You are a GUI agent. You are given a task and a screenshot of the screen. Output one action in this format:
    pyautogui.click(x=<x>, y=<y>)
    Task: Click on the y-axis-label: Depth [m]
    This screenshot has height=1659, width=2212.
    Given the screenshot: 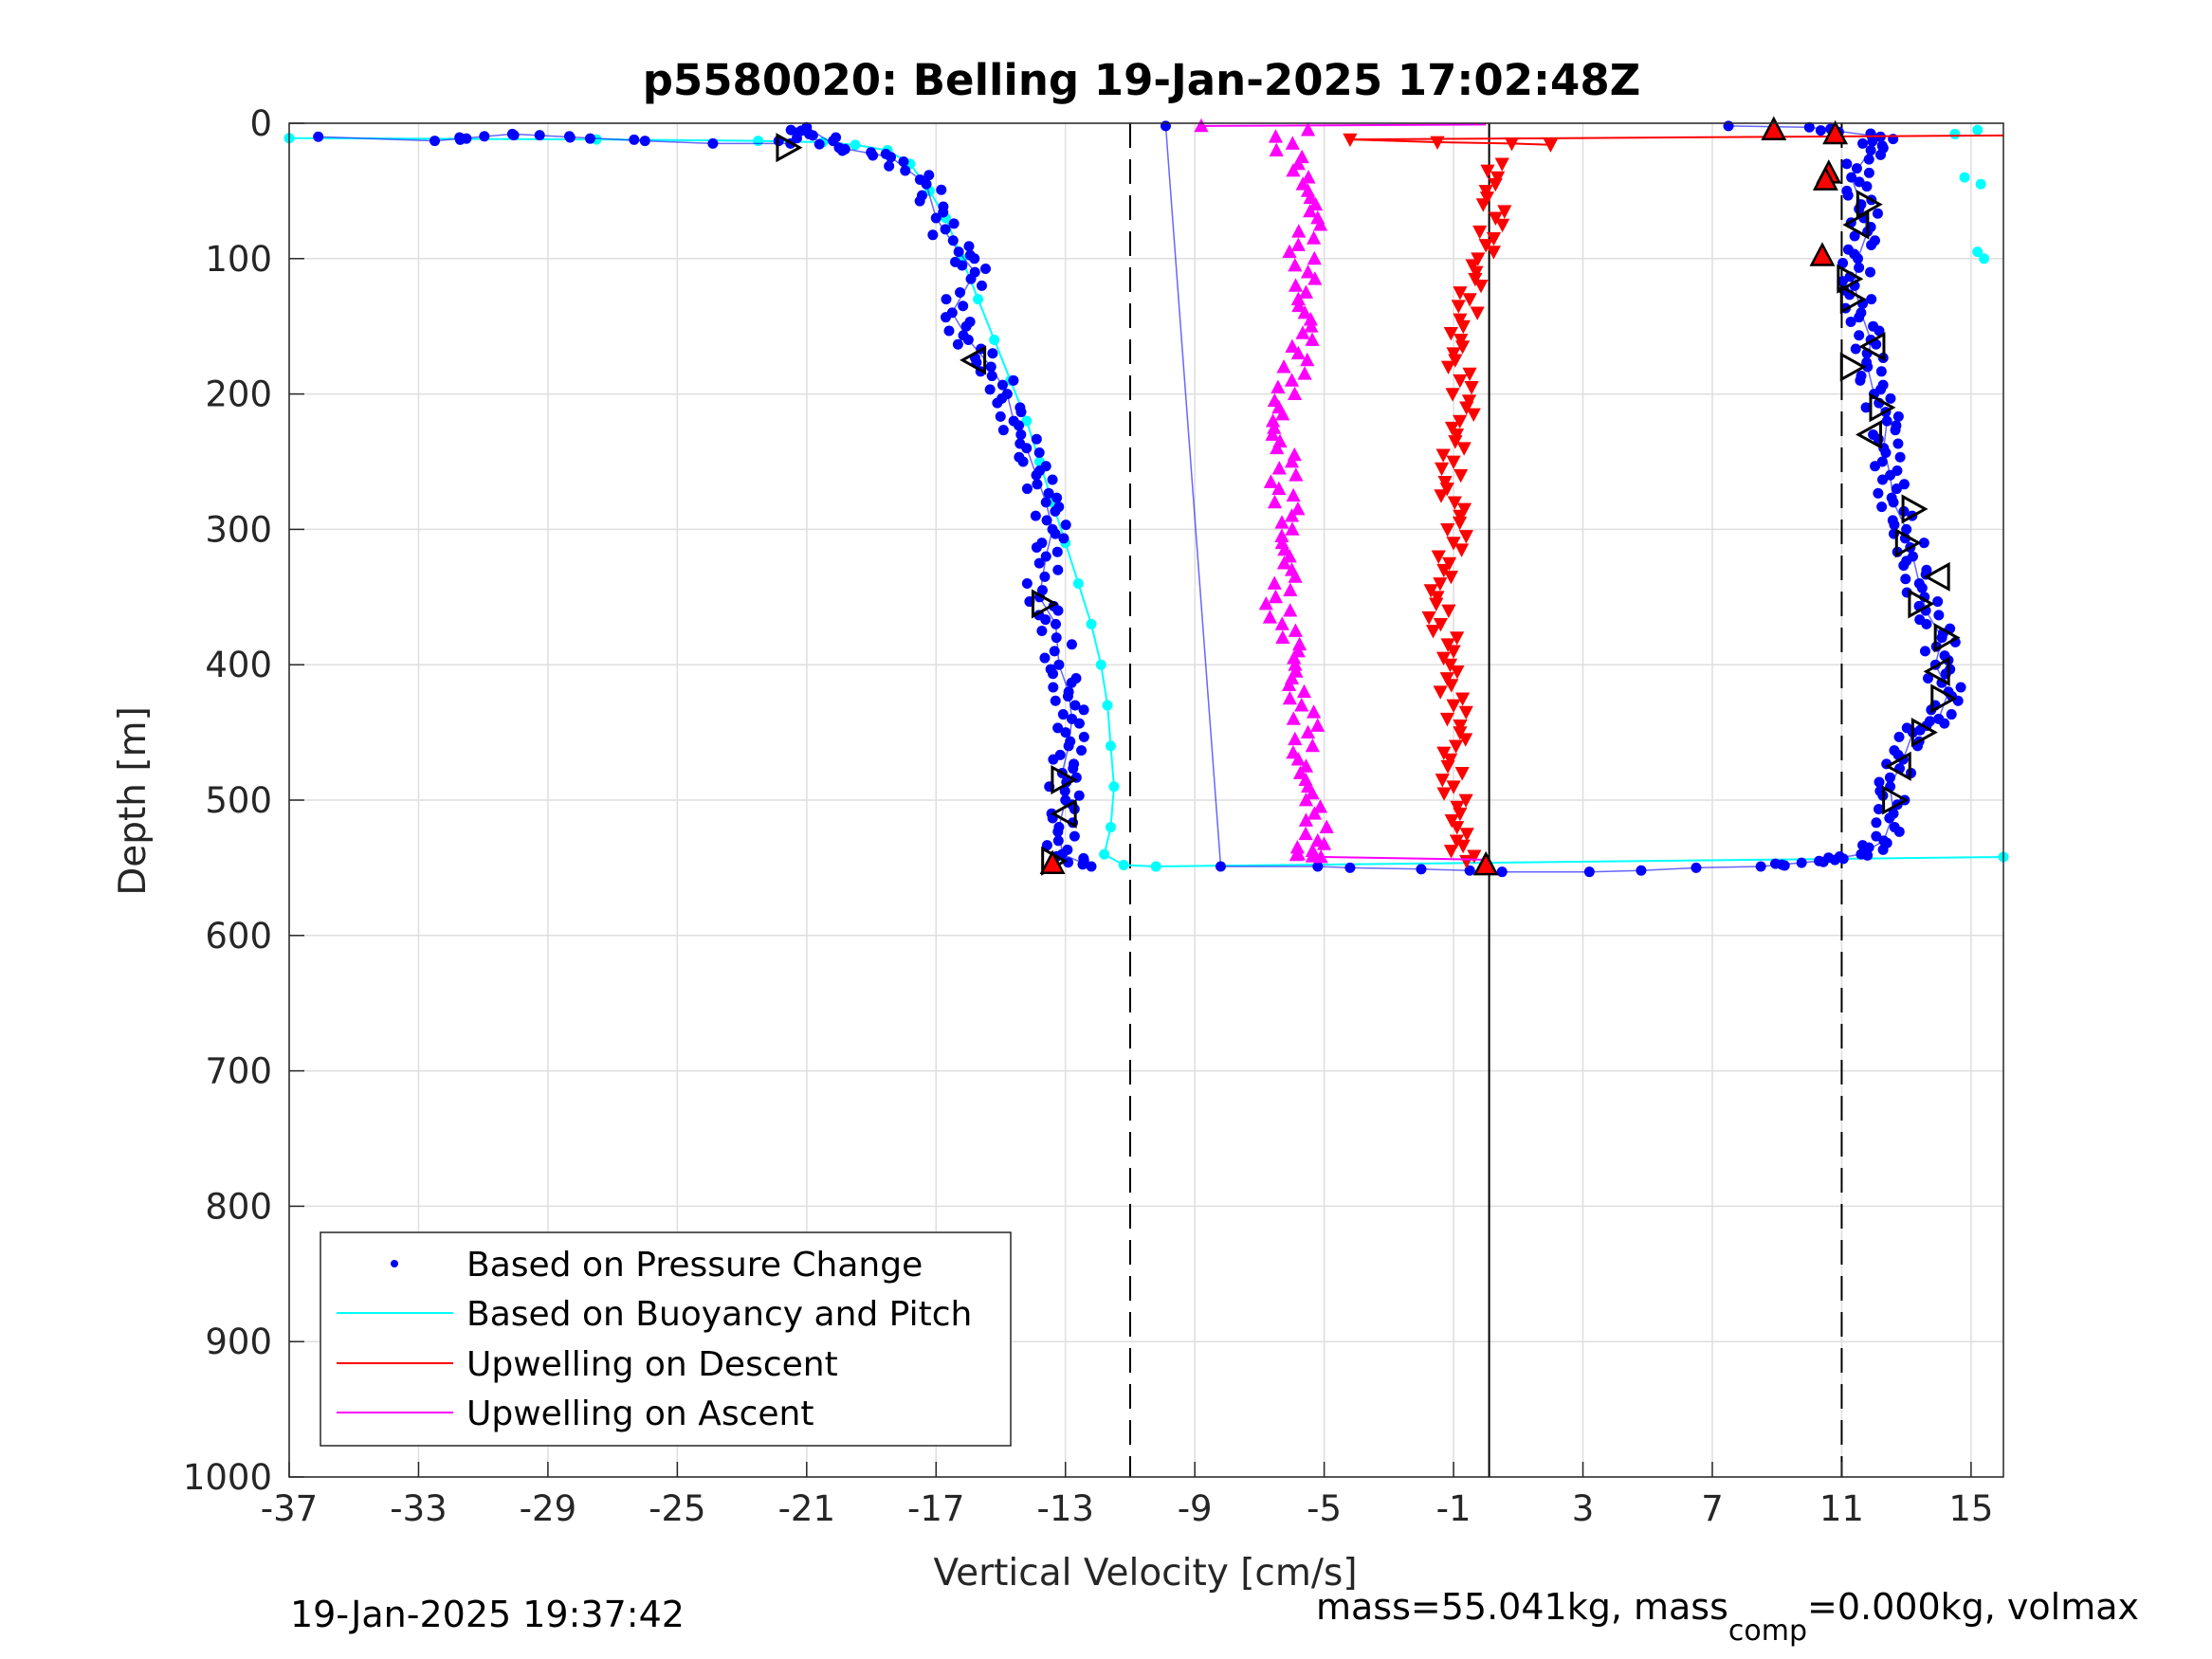 What is the action you would take?
    pyautogui.click(x=133, y=801)
    